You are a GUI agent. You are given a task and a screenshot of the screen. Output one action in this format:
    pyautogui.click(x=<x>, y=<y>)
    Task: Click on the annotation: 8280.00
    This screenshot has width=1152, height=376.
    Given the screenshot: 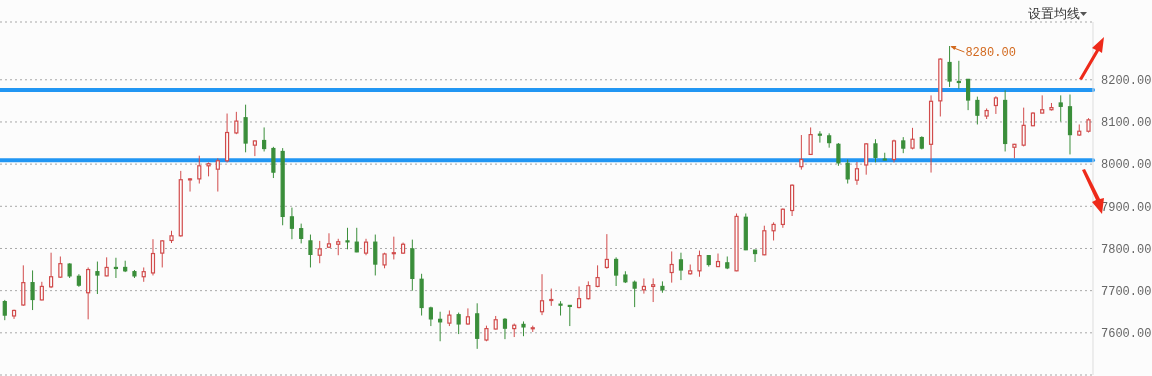 What is the action you would take?
    pyautogui.click(x=990, y=53)
    